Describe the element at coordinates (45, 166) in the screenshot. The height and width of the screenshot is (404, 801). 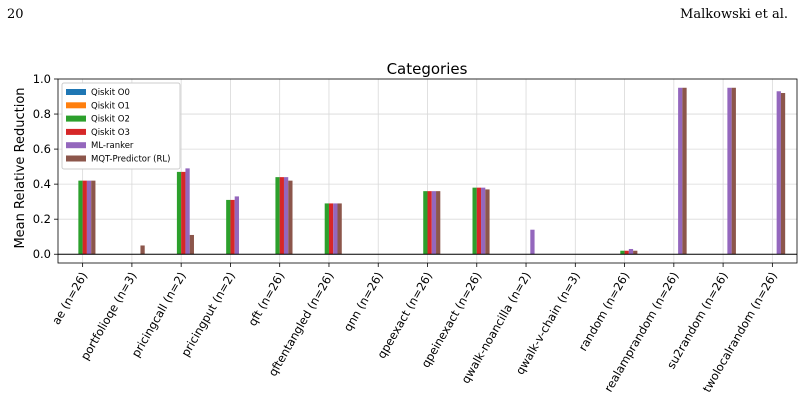
I see `y-axis-ticks: 0.0 0.2 0.4 0.6 0.8 1.0` at that location.